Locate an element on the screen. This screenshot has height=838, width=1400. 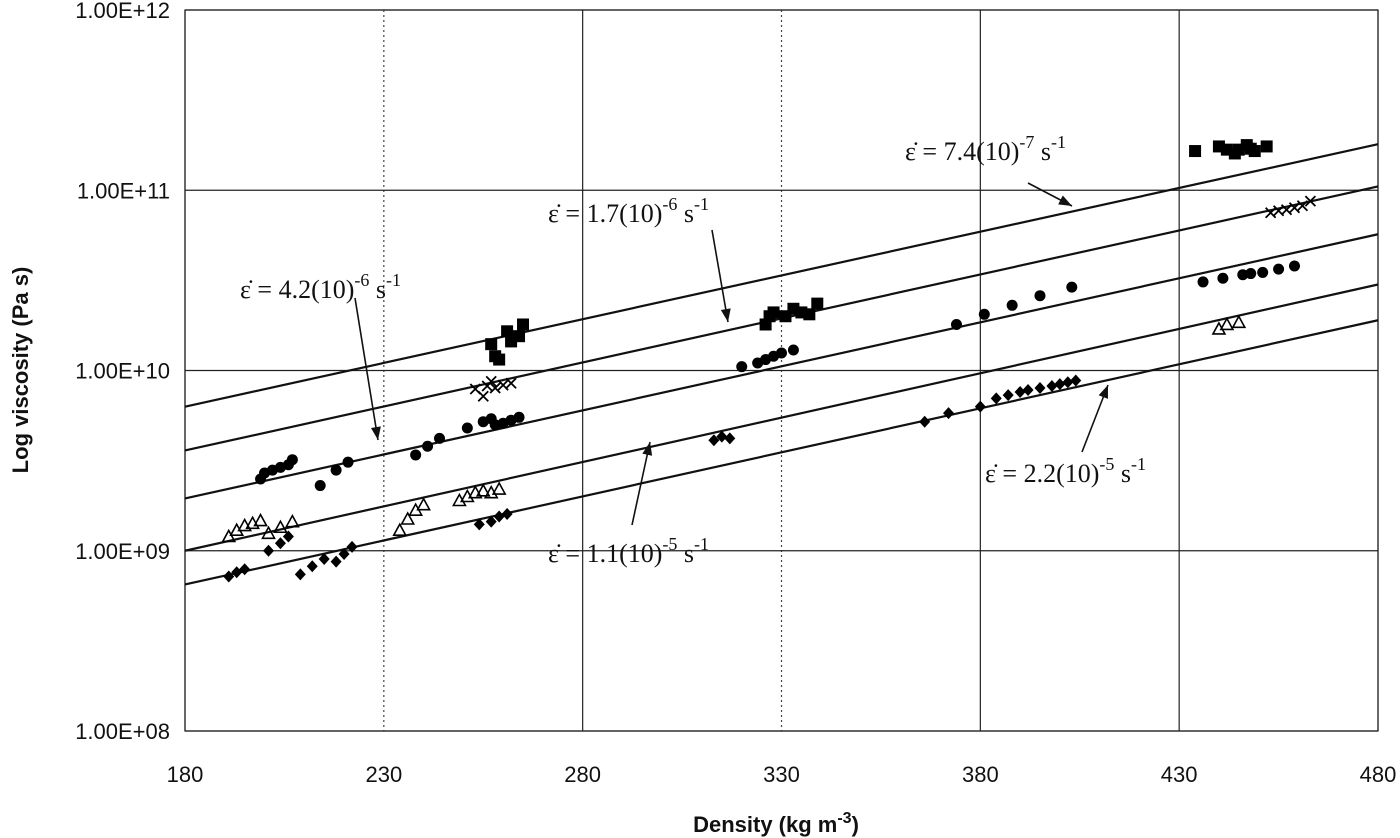
x-axis-label-main: Density (kg m is located at coordinates (765, 824).